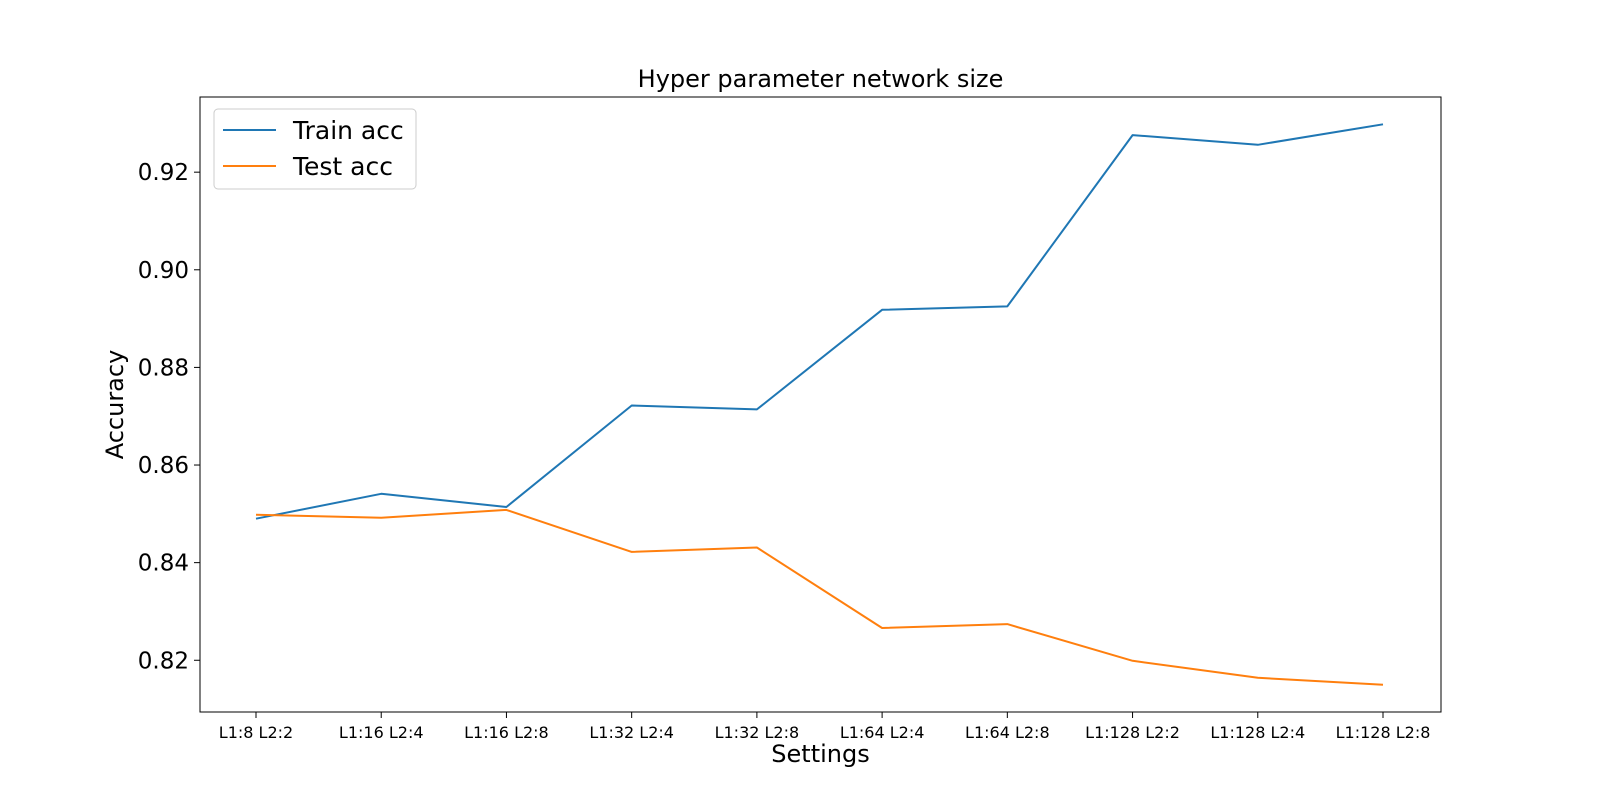 The height and width of the screenshot is (800, 1600). I want to click on x-tick-label: L1:64 L2:8, so click(1007, 732).